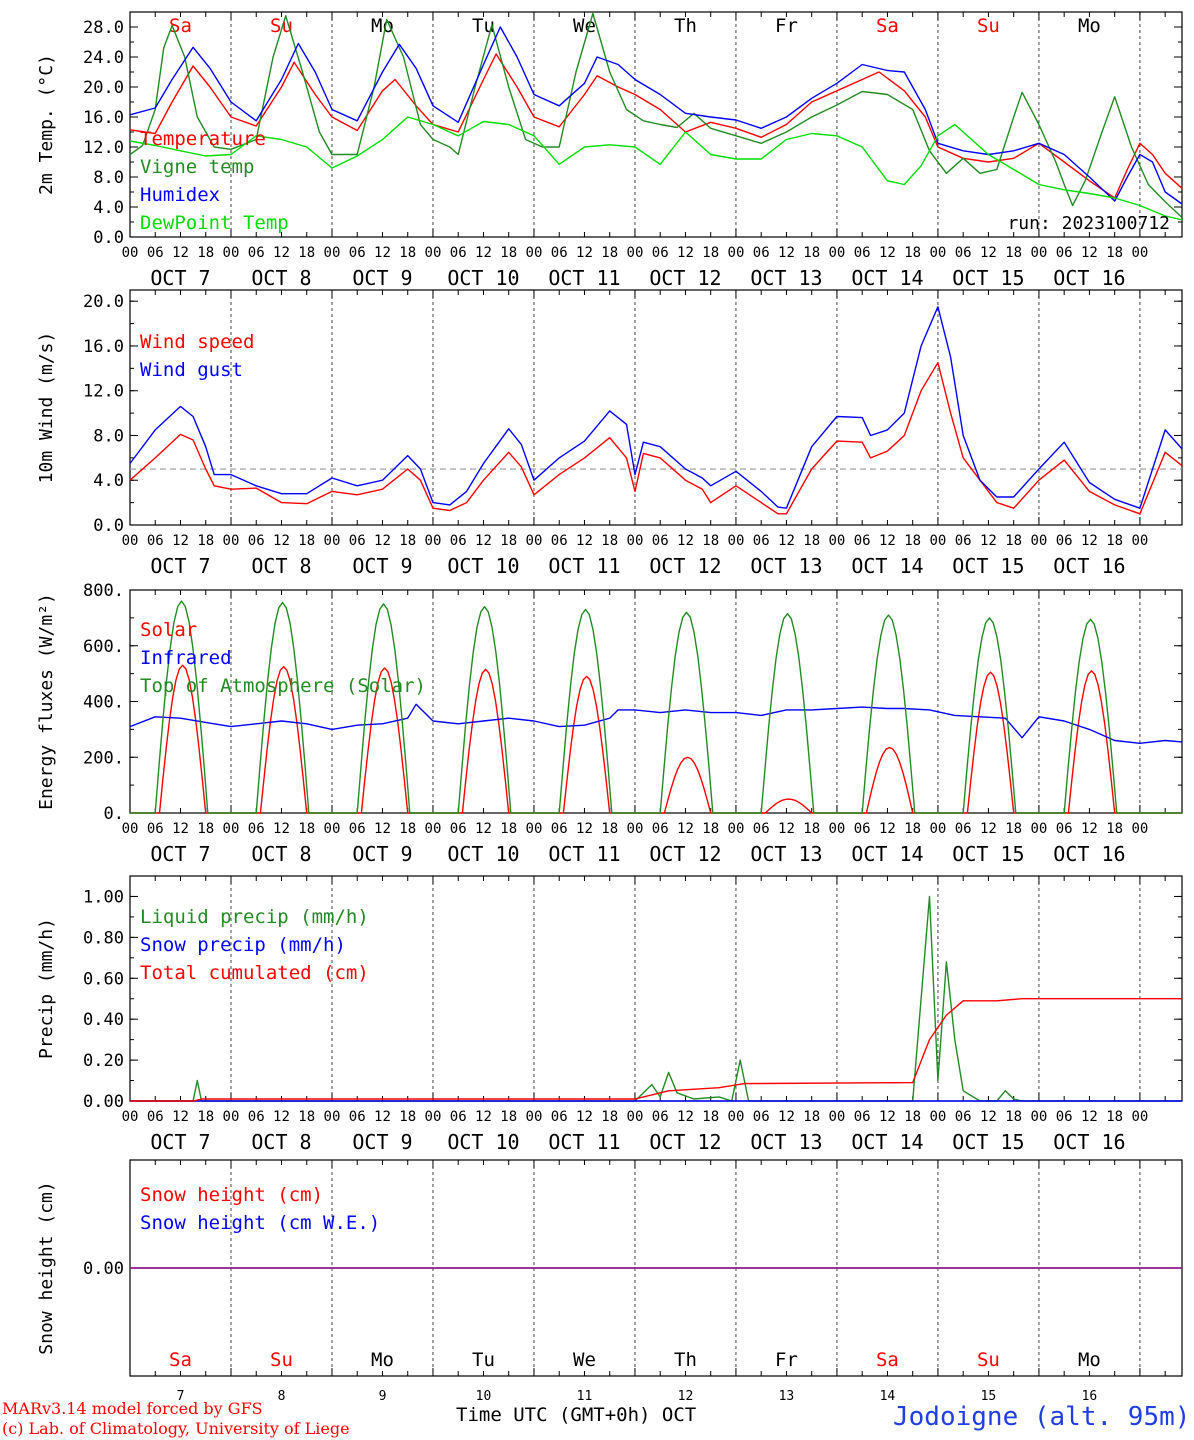  I want to click on y-tick-label: 400., so click(103, 703).